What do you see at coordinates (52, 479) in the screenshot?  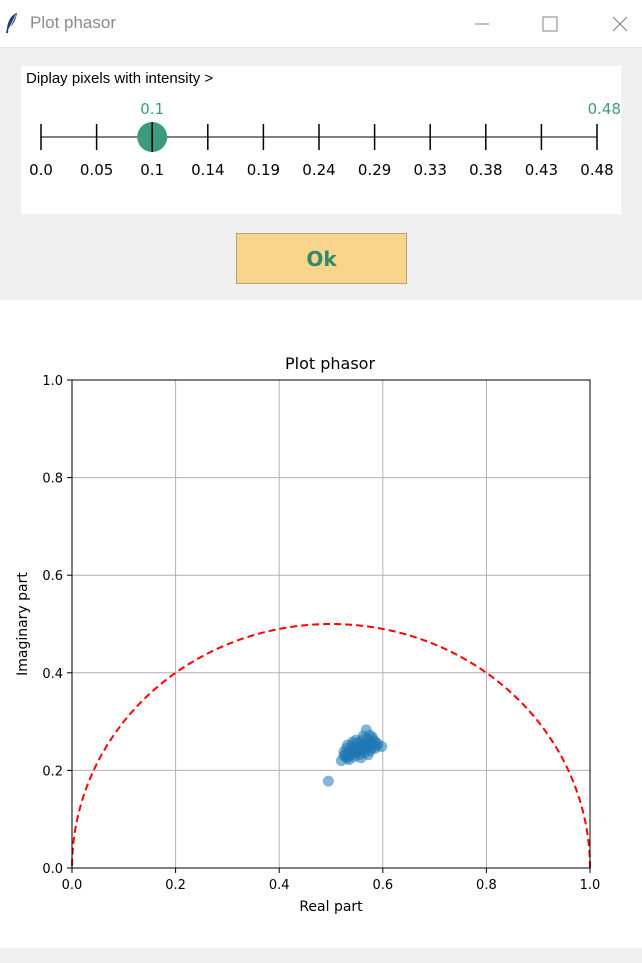 I see `y-tick-label: 0.8` at bounding box center [52, 479].